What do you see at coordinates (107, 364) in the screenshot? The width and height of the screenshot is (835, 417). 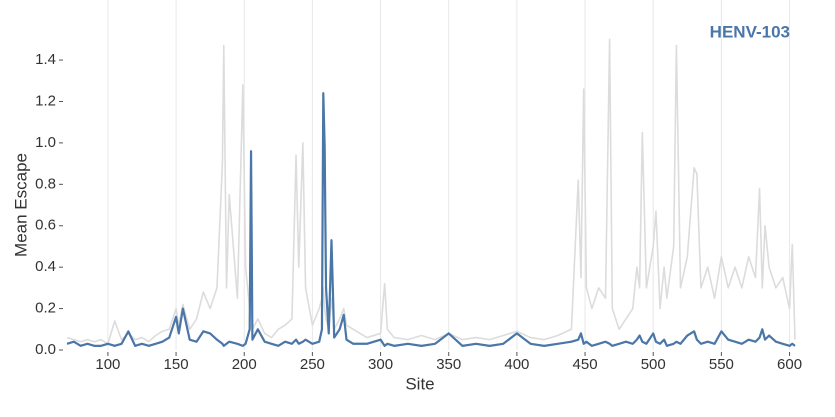 I see `x-tick-label: 100` at bounding box center [107, 364].